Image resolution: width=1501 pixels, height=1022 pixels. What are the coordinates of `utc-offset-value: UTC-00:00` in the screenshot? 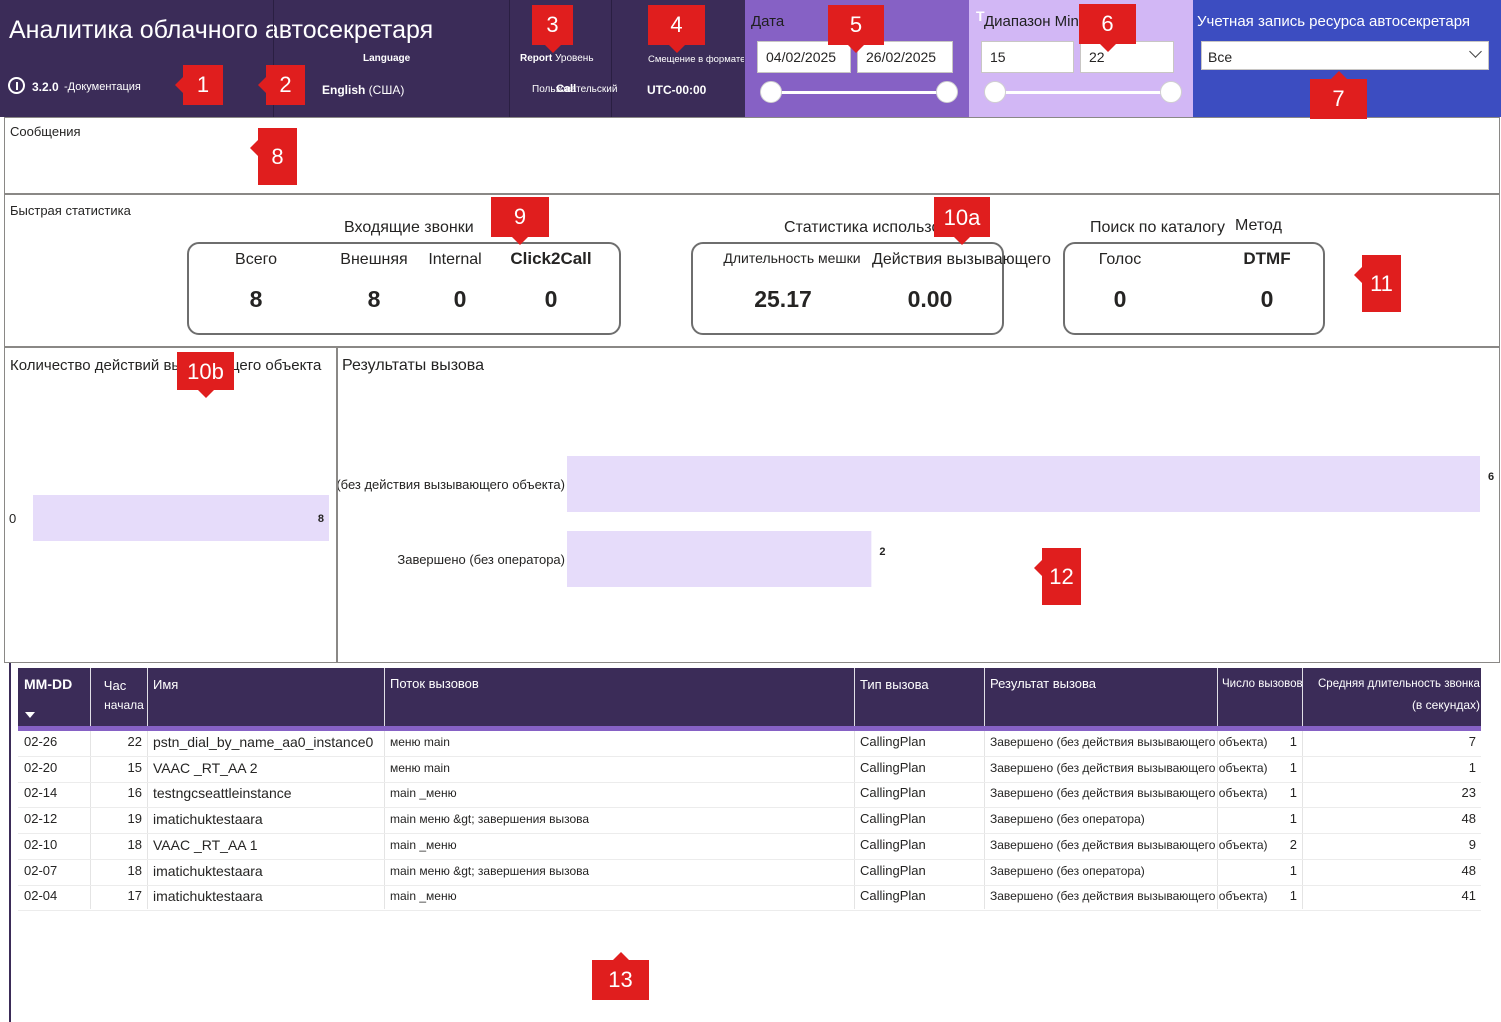 It's located at (677, 90).